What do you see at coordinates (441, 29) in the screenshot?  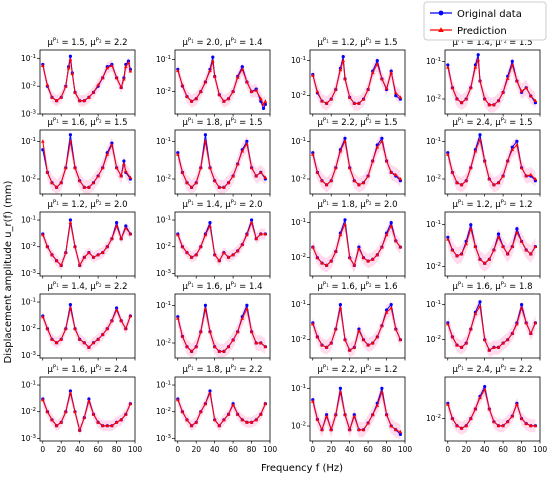 I see `legend-prediction-marker` at bounding box center [441, 29].